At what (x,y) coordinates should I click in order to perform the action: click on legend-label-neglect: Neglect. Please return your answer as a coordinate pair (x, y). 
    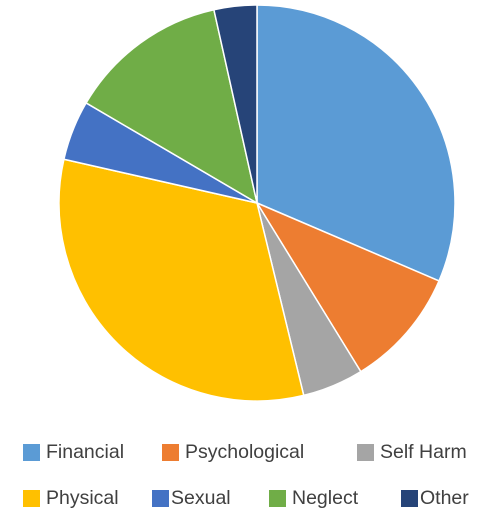
    Looking at the image, I should click on (325, 498).